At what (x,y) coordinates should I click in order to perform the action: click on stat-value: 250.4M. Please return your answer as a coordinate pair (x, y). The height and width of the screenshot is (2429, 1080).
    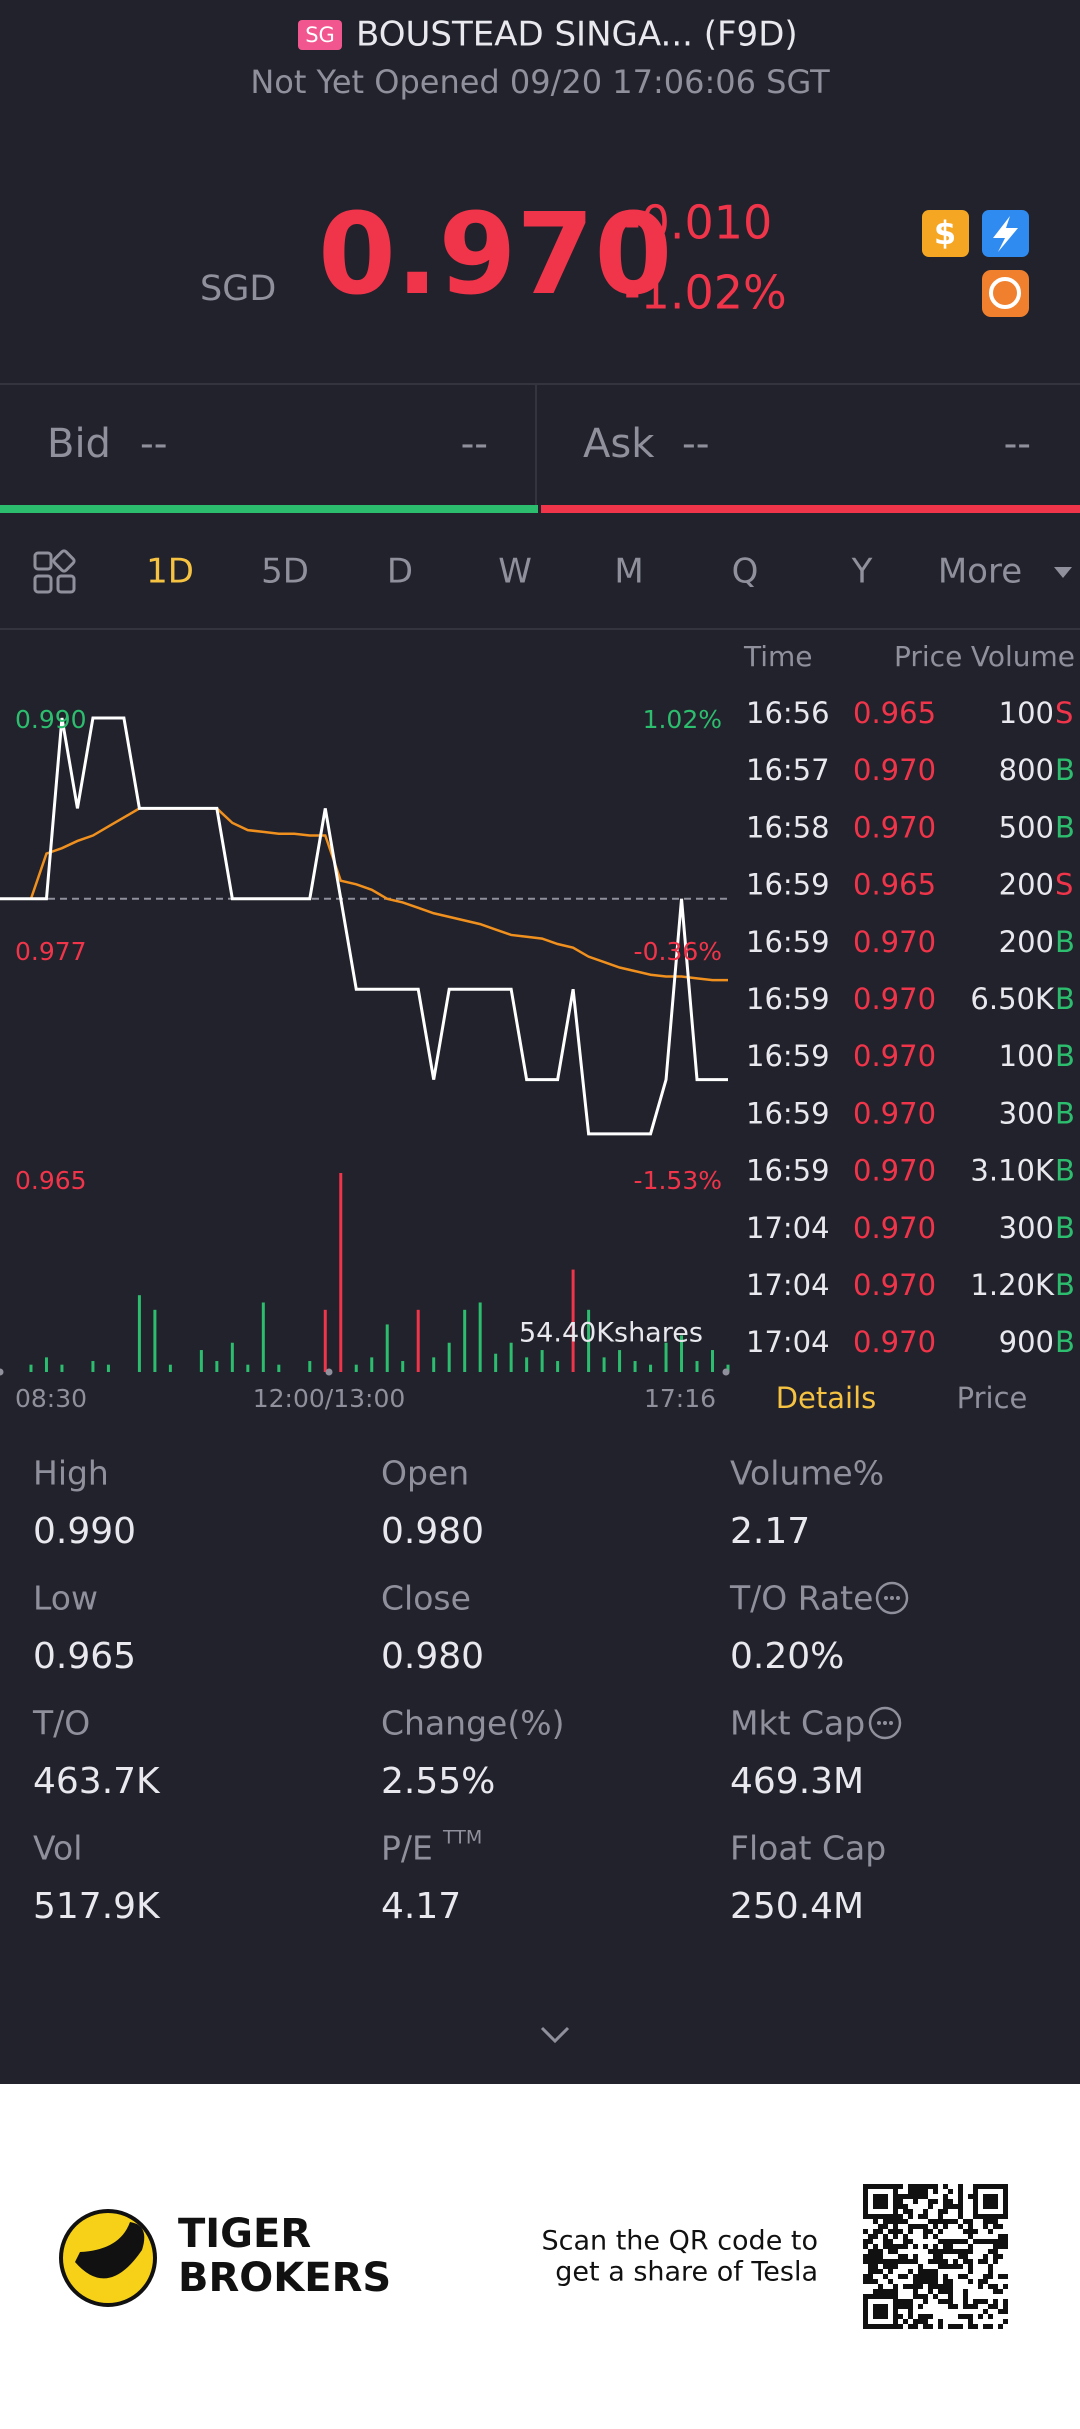
    Looking at the image, I should click on (797, 1906).